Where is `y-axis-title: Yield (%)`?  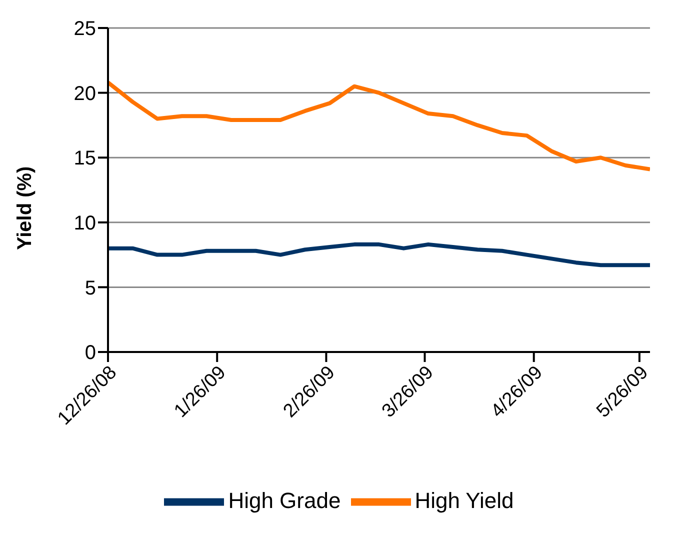
y-axis-title: Yield (%) is located at coordinates (25, 208).